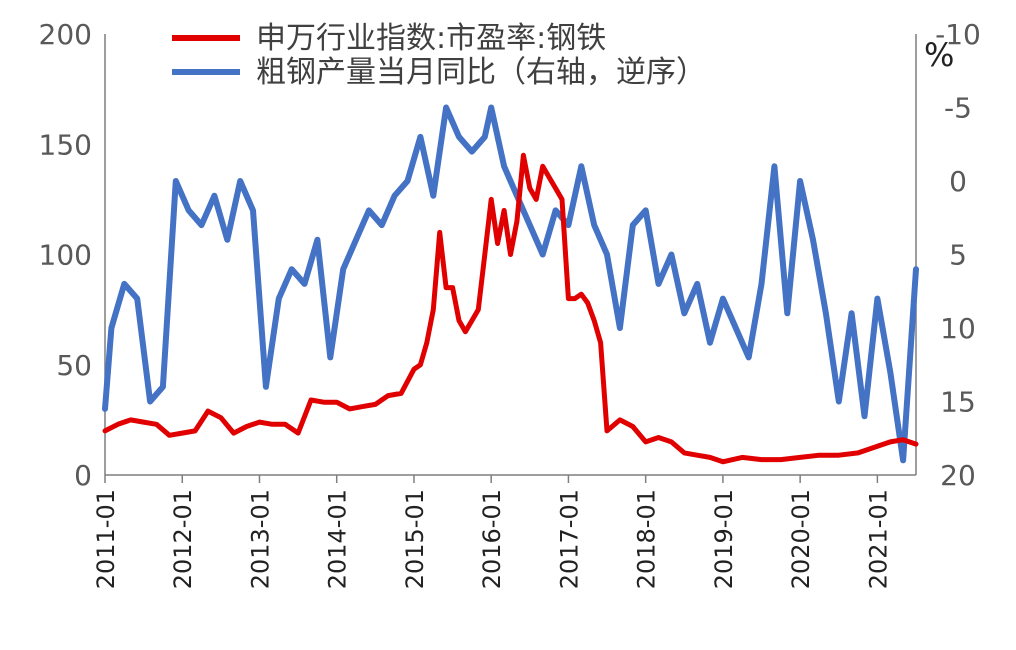  I want to click on x-tick-label: 2011-01, so click(106, 539).